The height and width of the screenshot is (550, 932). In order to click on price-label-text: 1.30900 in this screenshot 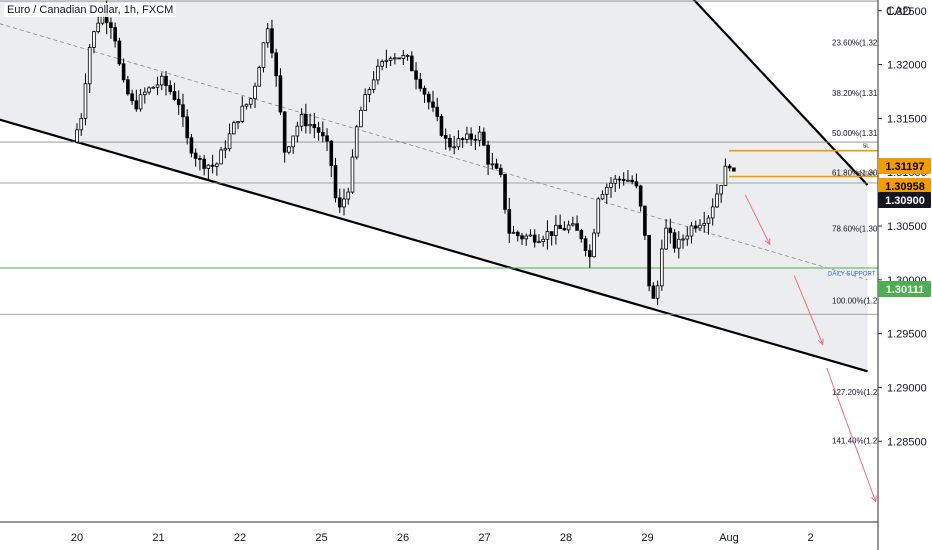, I will do `click(905, 201)`.